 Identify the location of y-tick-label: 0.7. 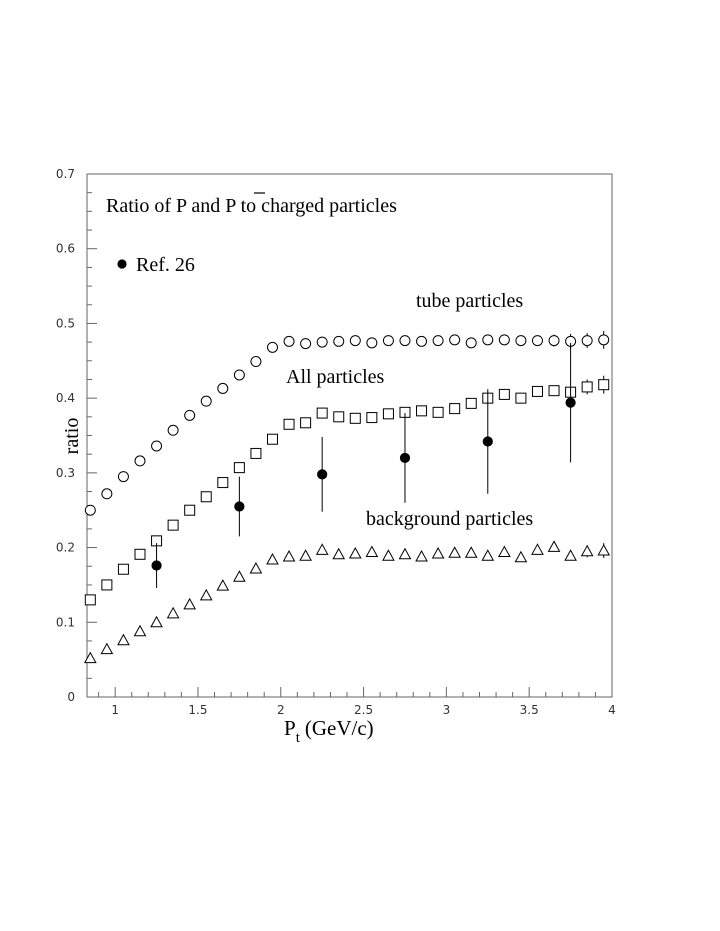
(65, 174).